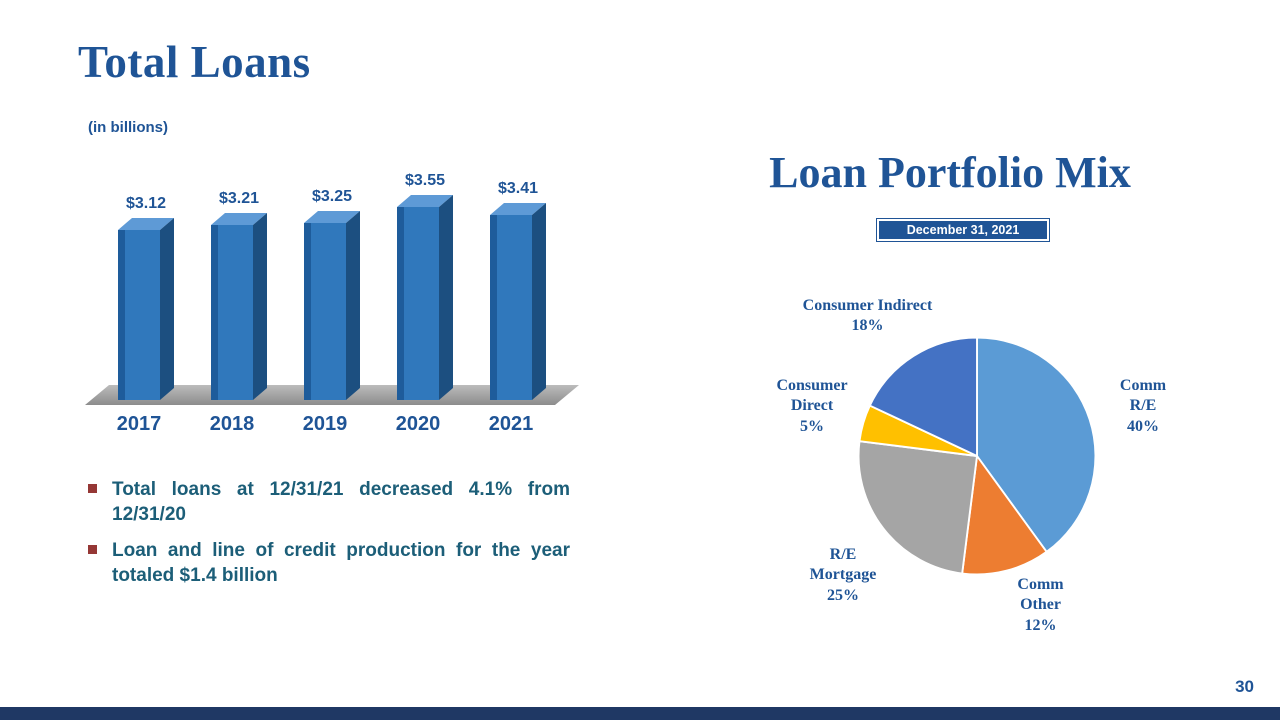 This screenshot has height=720, width=1280. Describe the element at coordinates (1244, 686) in the screenshot. I see `page-number: 30` at that location.